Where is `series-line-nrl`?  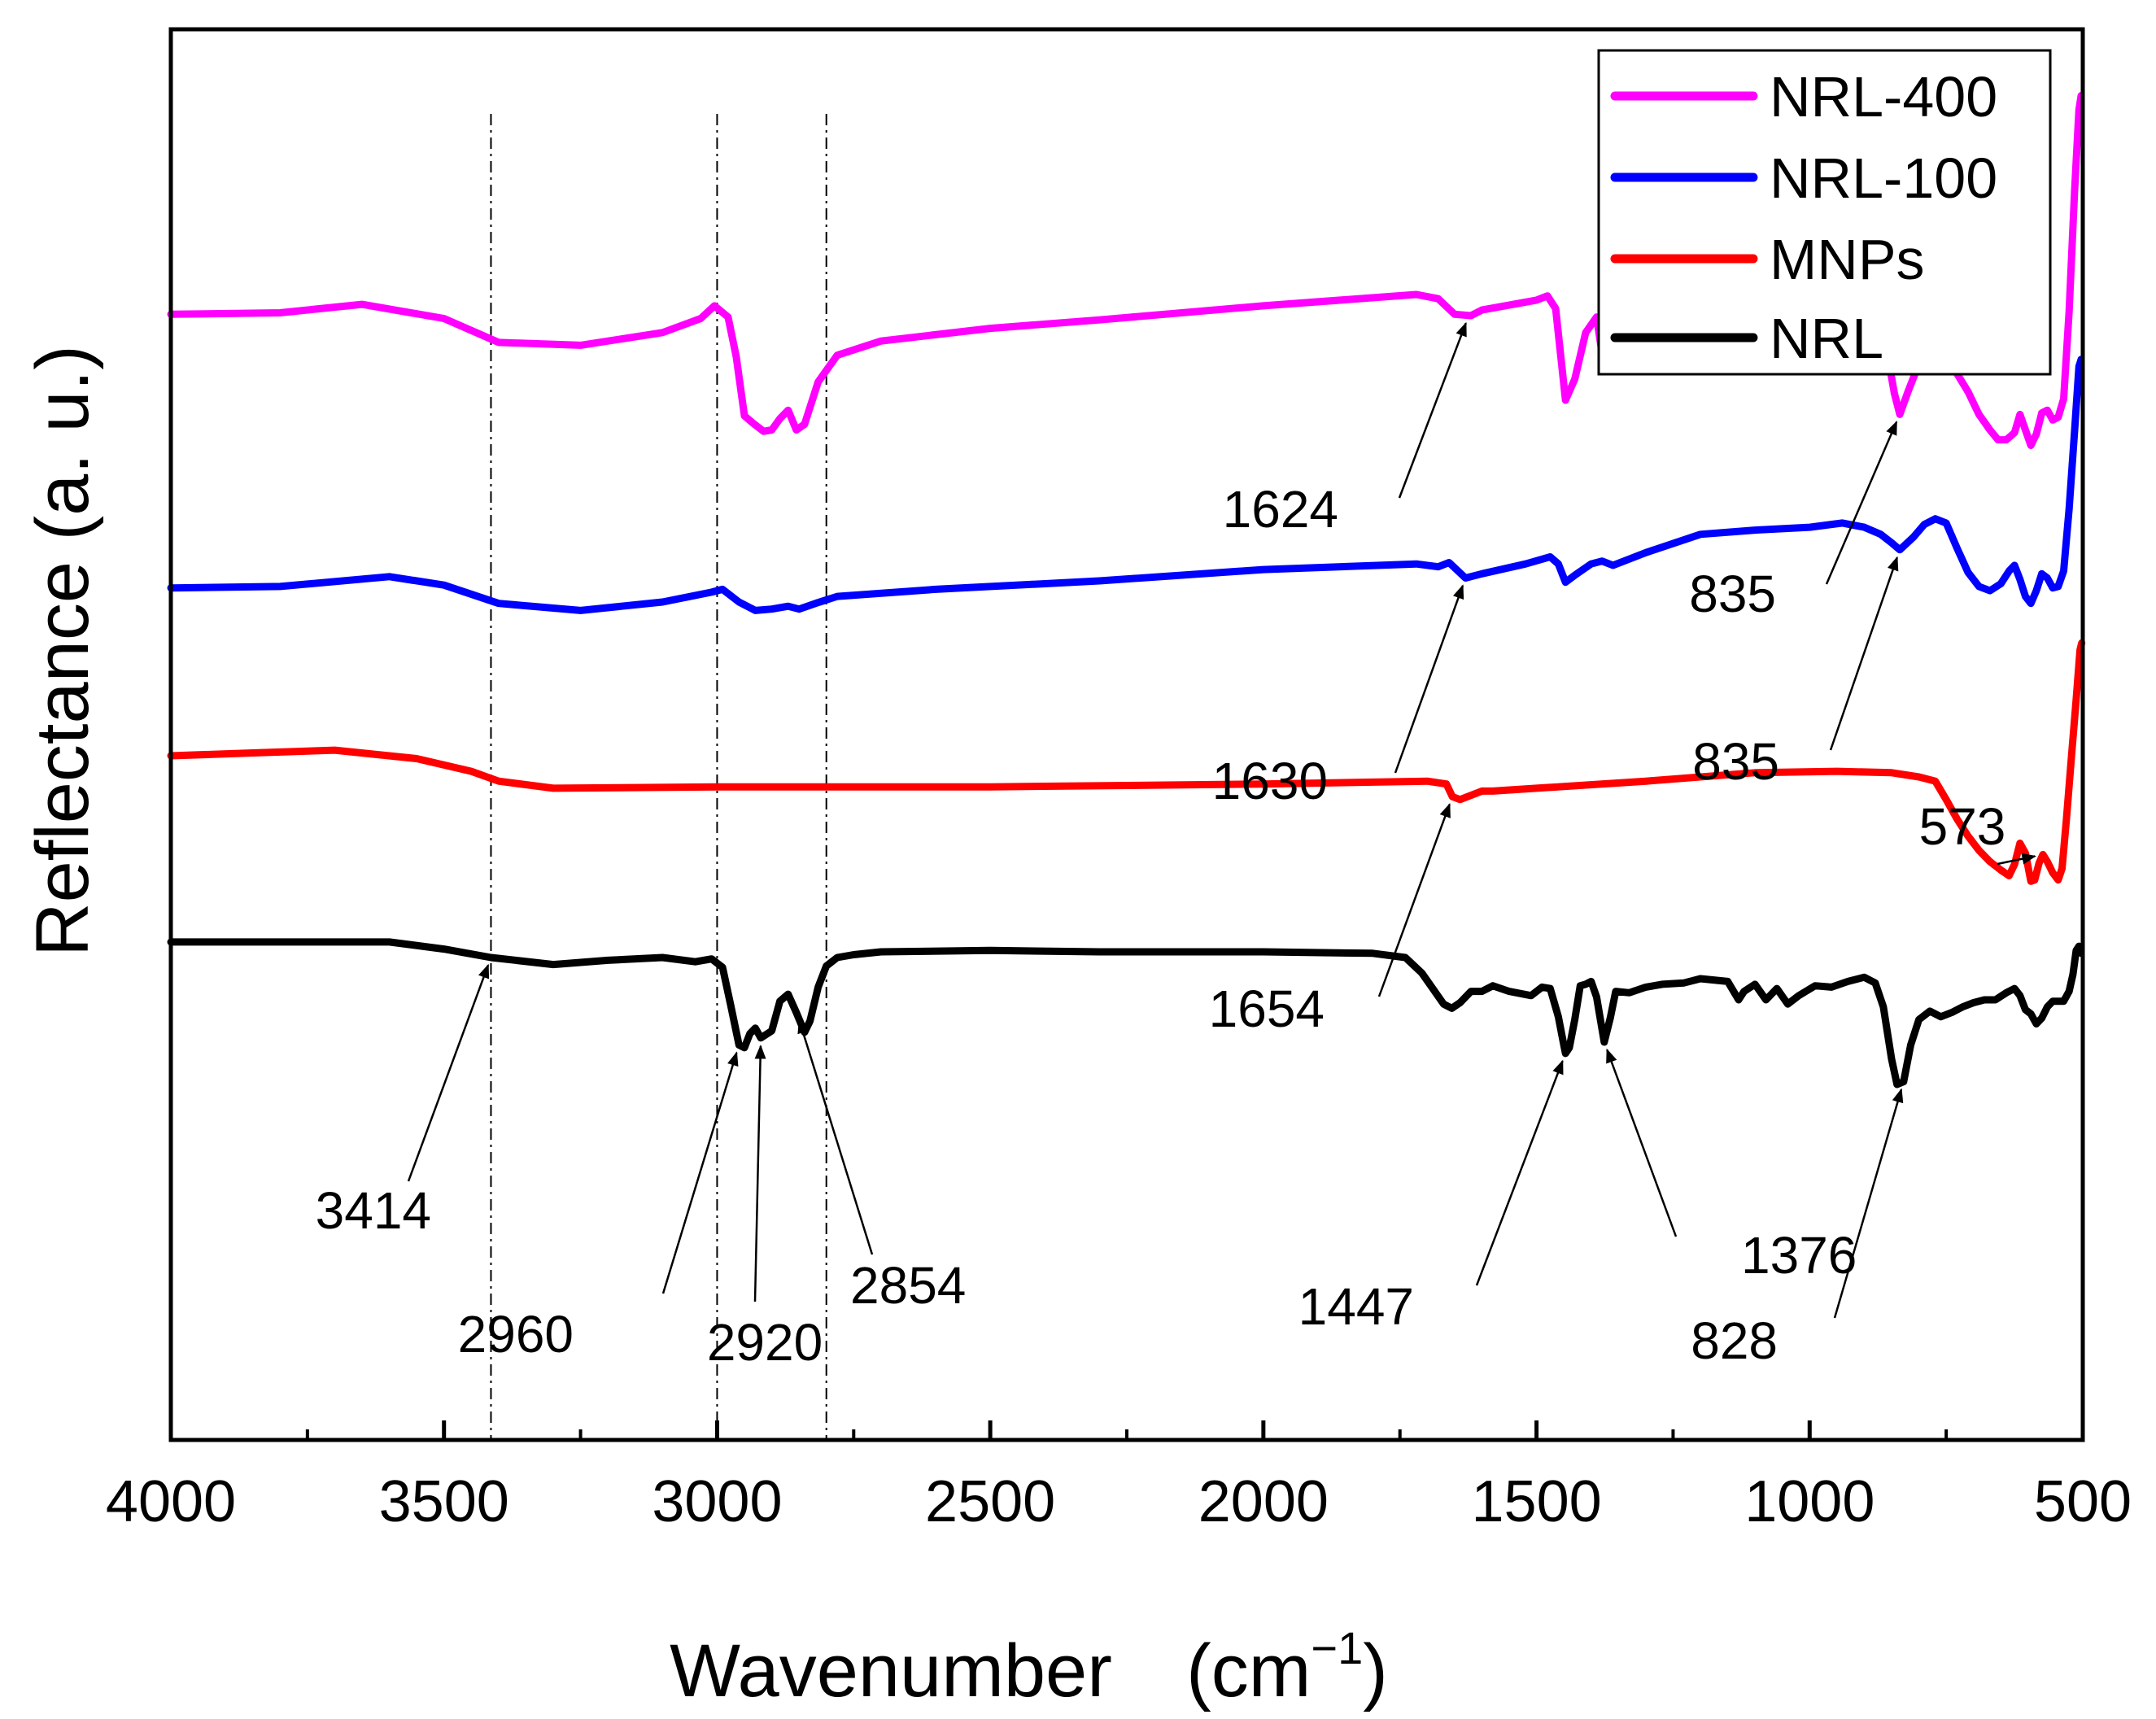
series-line-nrl is located at coordinates (1126, 1013).